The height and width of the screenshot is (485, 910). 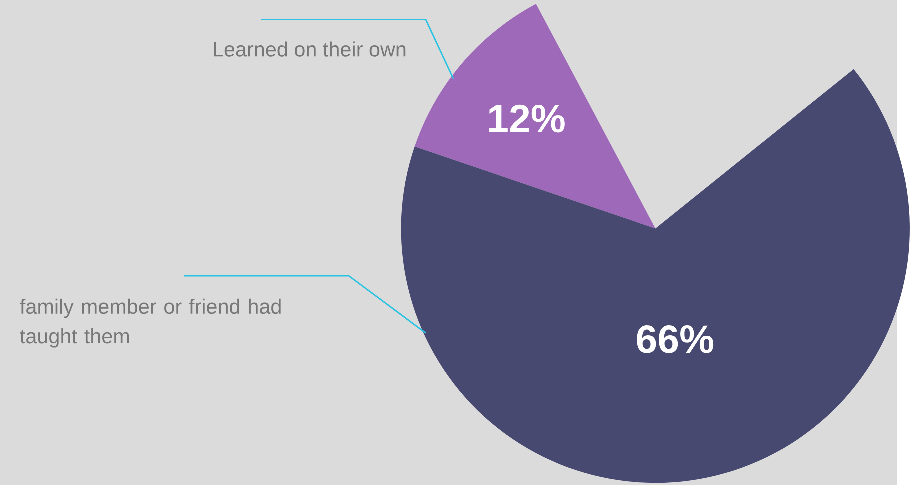 What do you see at coordinates (150, 323) in the screenshot?
I see `slice-label: family member or friend had taught them` at bounding box center [150, 323].